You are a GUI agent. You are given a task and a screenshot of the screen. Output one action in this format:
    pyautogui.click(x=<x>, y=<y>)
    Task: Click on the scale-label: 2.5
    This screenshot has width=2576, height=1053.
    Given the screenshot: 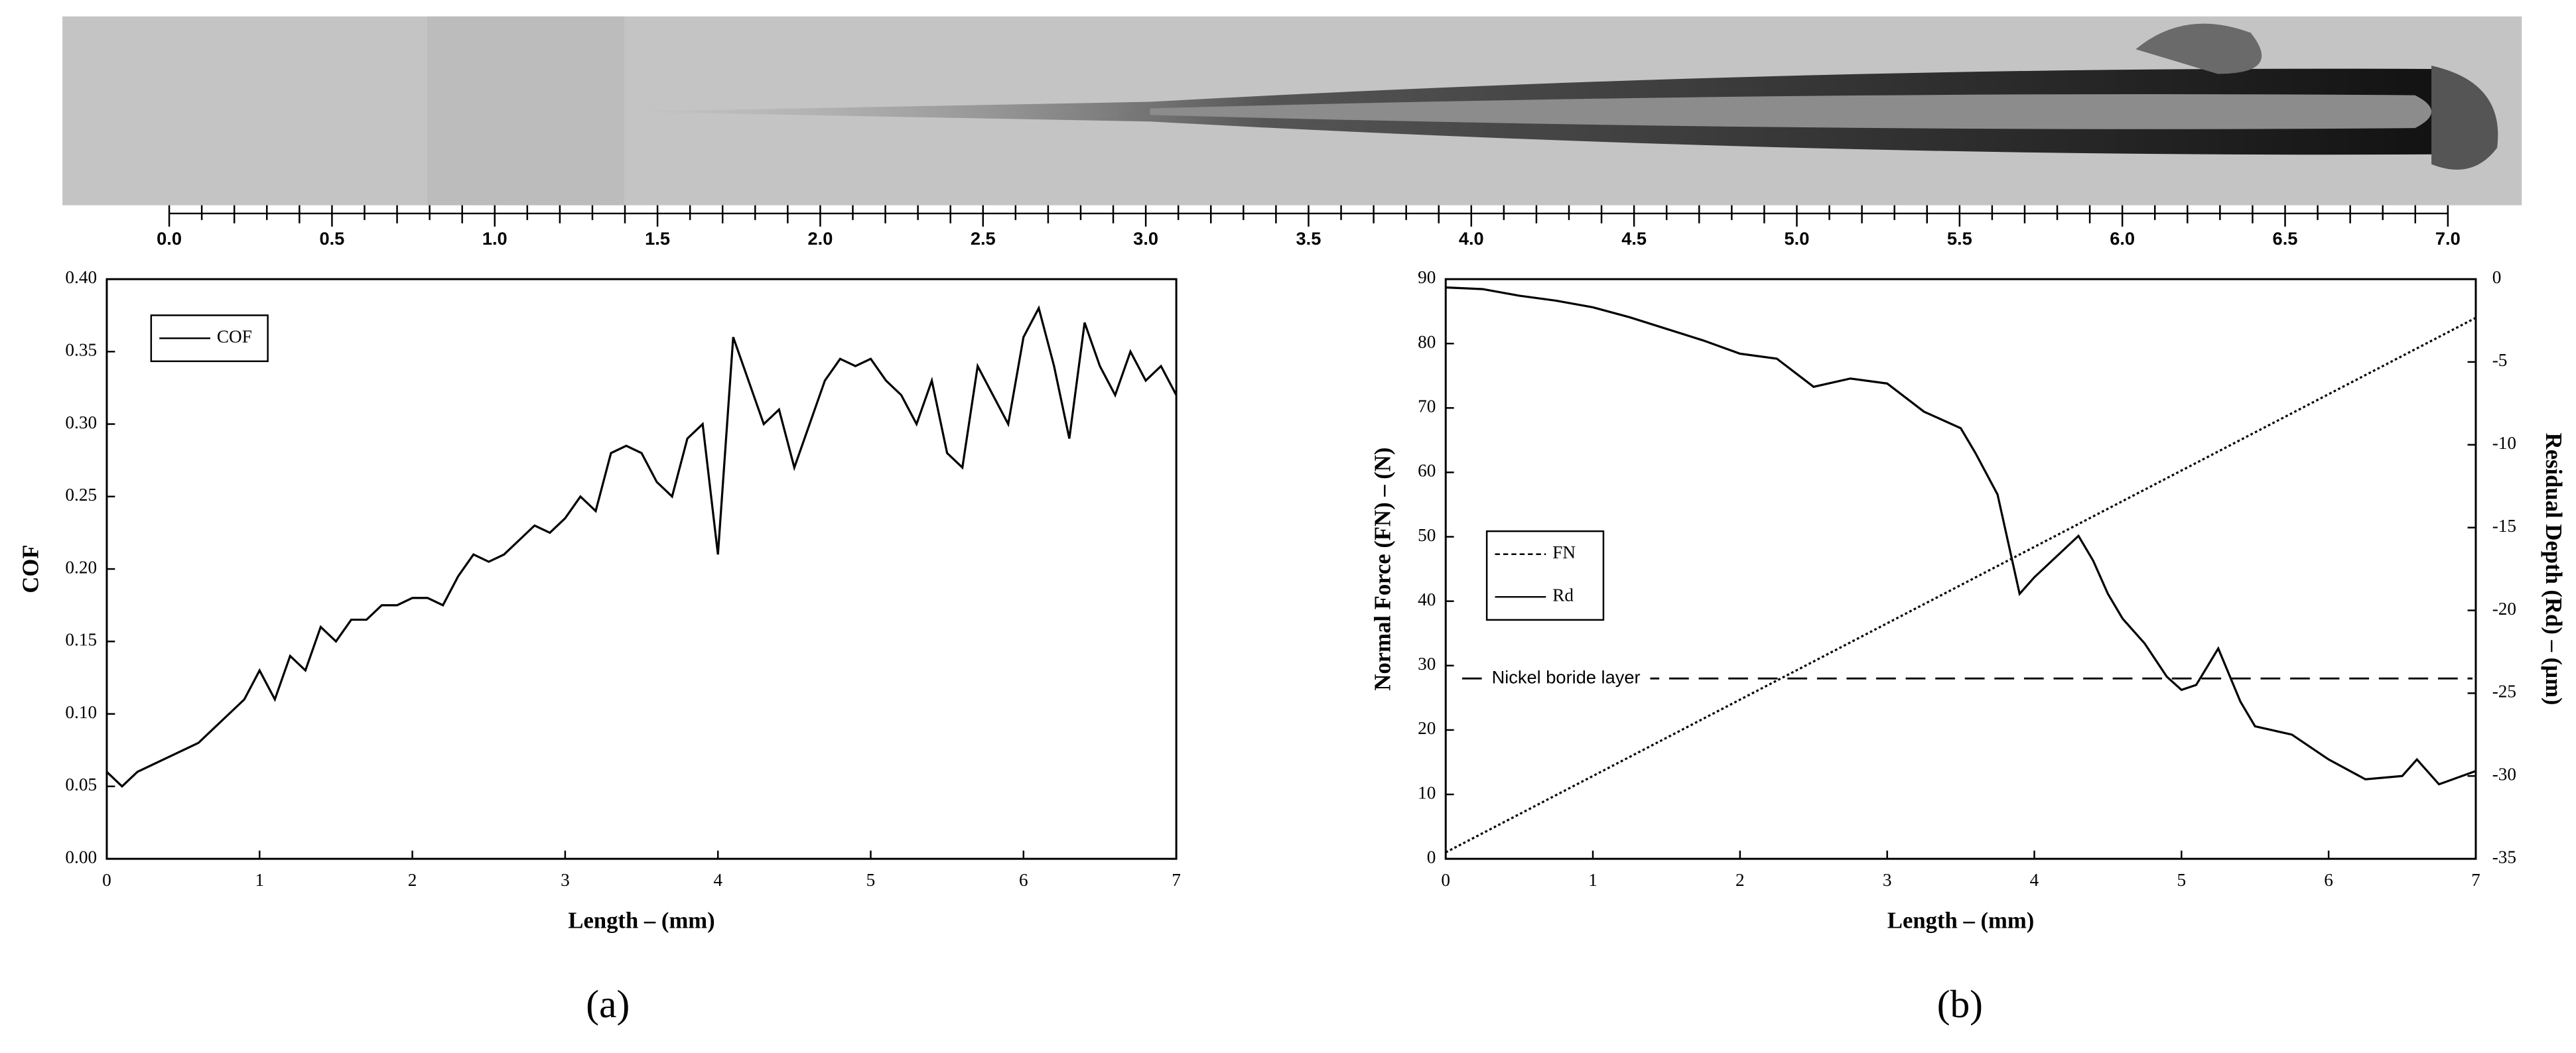 What is the action you would take?
    pyautogui.click(x=983, y=239)
    